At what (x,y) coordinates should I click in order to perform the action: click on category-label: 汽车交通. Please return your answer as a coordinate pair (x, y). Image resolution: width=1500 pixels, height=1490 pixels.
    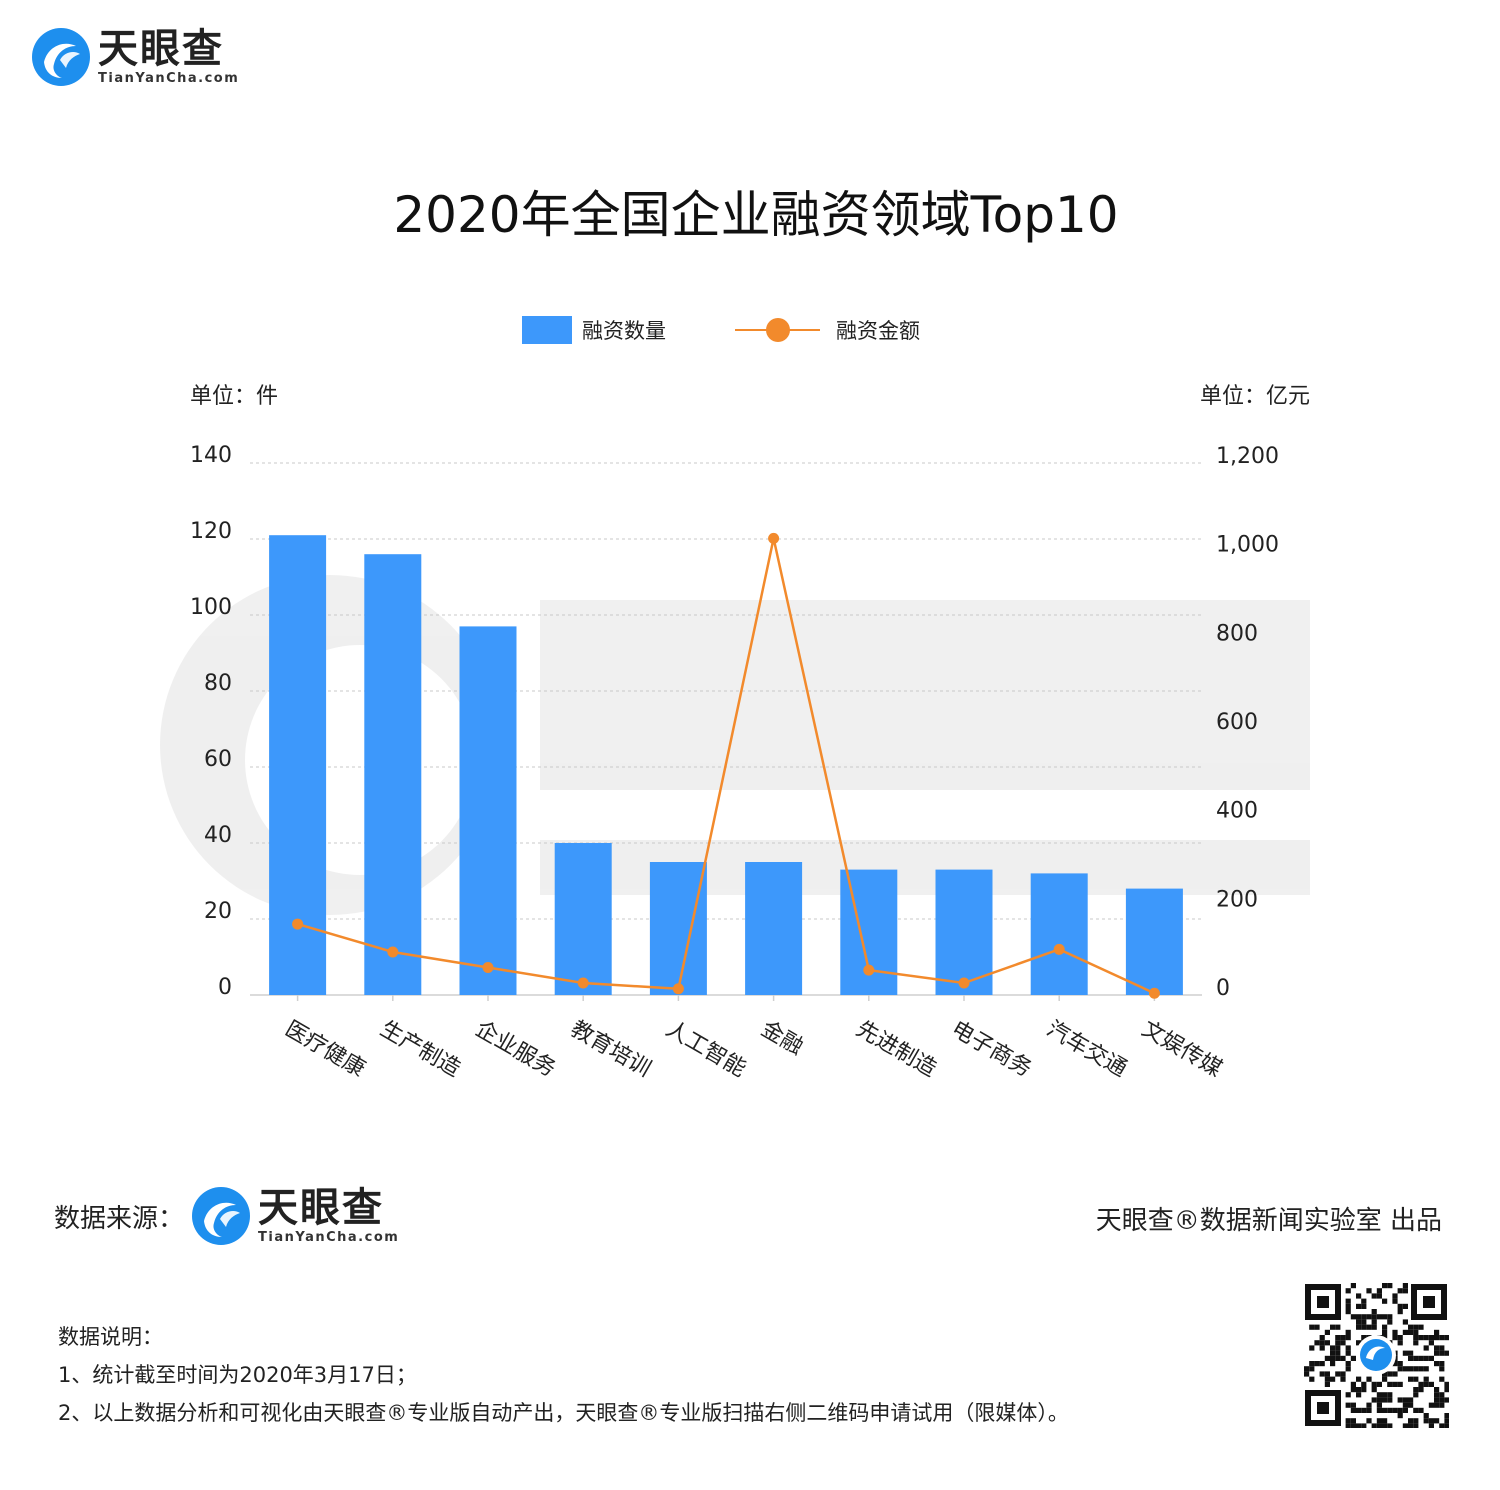
    Looking at the image, I should click on (1086, 1050).